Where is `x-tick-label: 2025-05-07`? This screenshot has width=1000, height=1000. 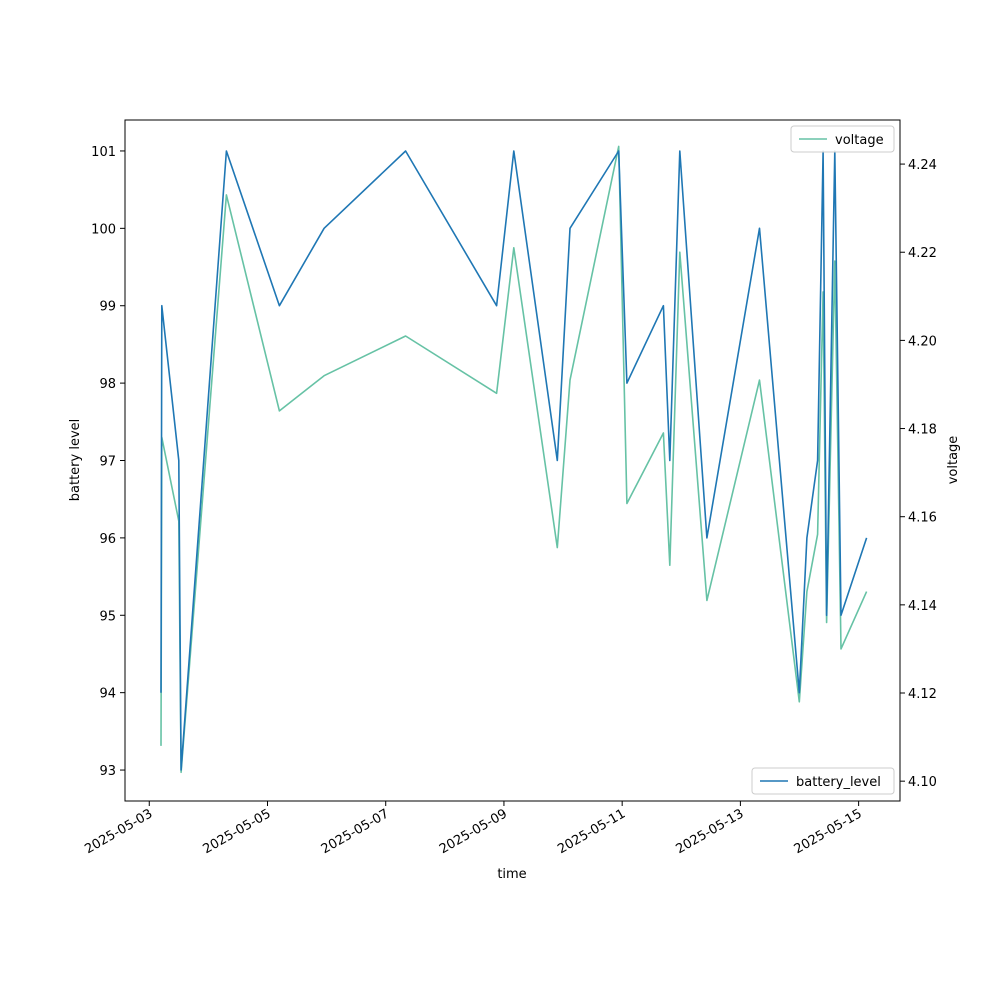
x-tick-label: 2025-05-07 is located at coordinates (355, 831).